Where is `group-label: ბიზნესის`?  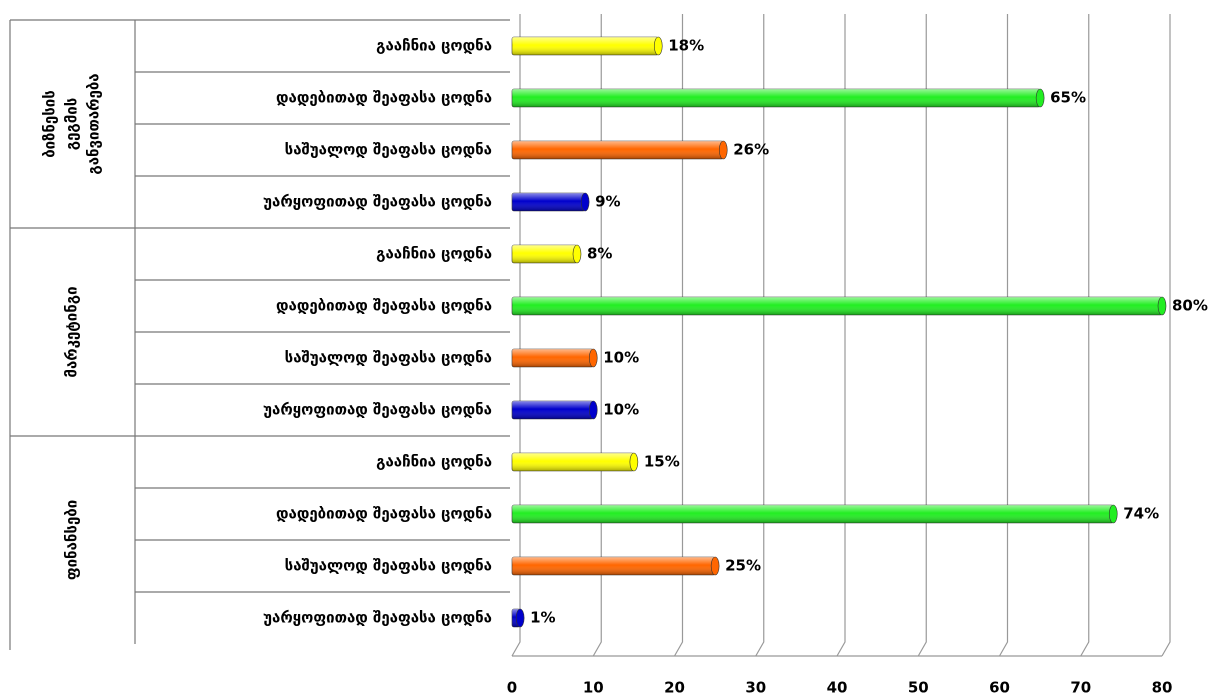
group-label: ბიზნესის is located at coordinates (50, 124).